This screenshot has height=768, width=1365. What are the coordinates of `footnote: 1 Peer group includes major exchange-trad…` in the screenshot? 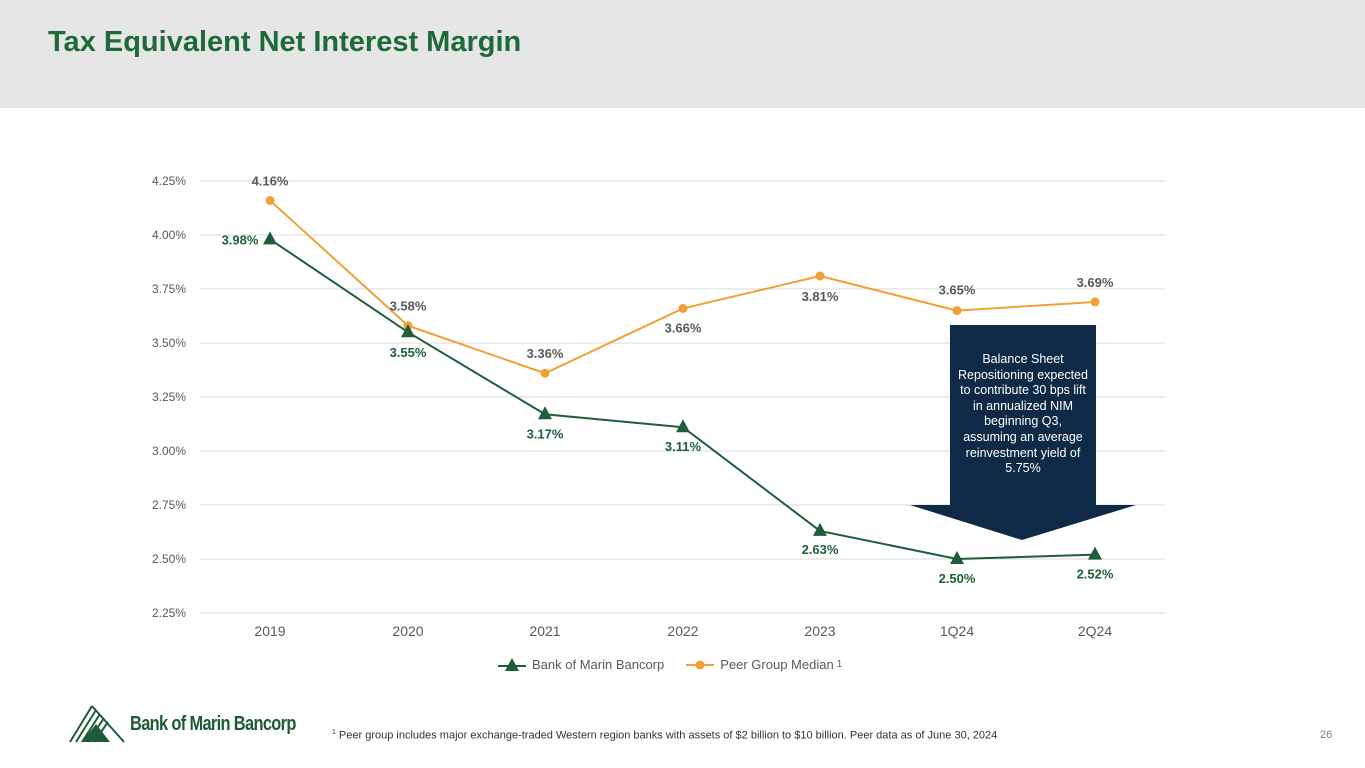 It's located at (664, 735).